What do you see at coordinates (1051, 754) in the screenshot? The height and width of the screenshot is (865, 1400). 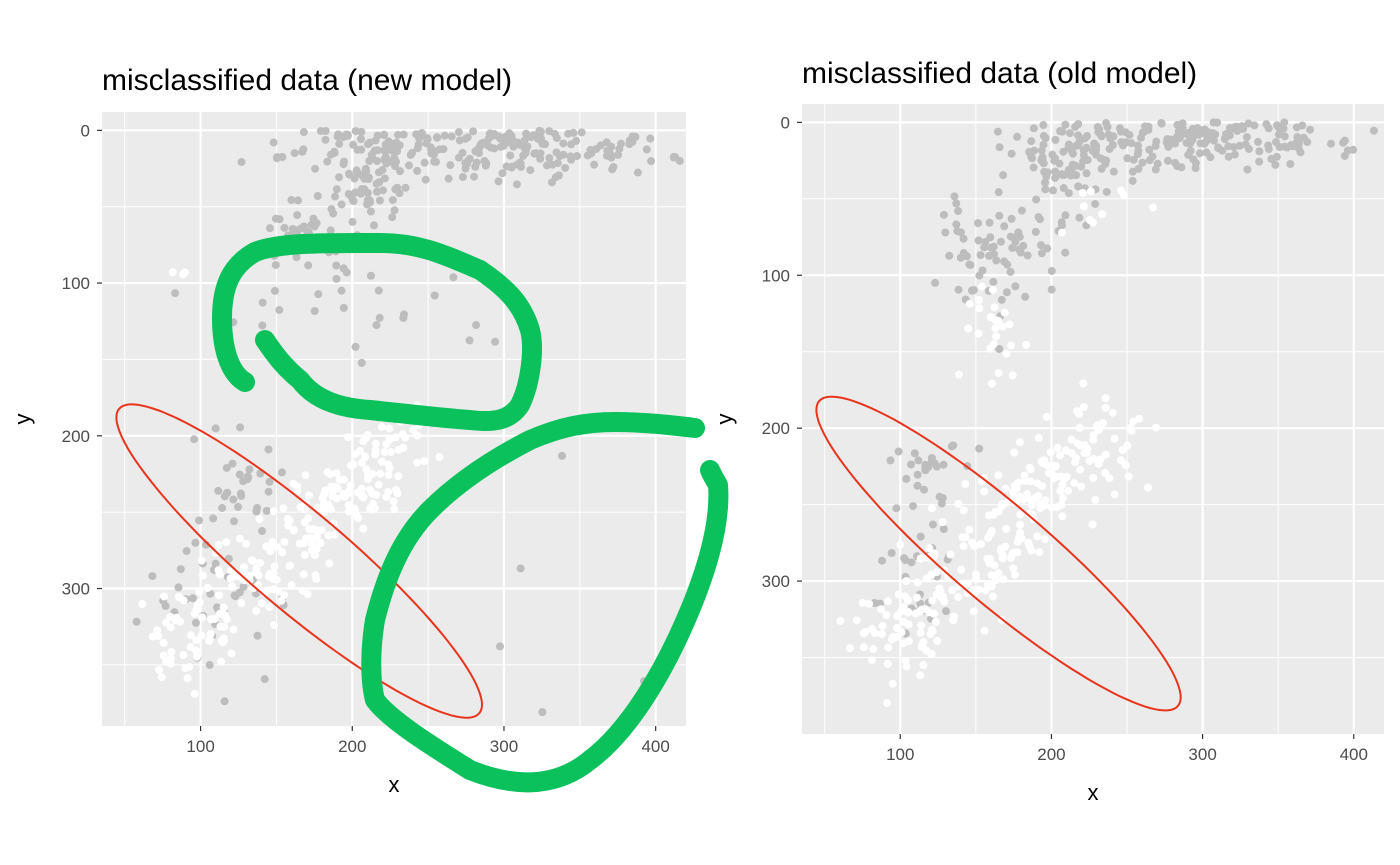 I see `x-tick-label: 200` at bounding box center [1051, 754].